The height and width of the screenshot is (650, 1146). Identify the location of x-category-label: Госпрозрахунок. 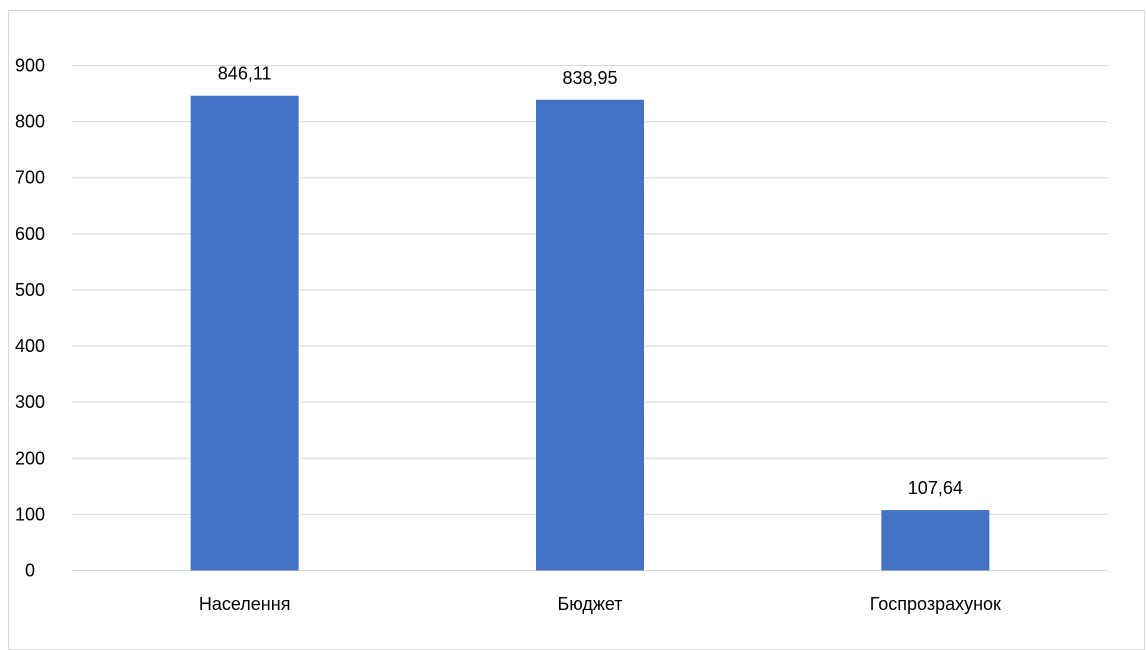
(935, 604).